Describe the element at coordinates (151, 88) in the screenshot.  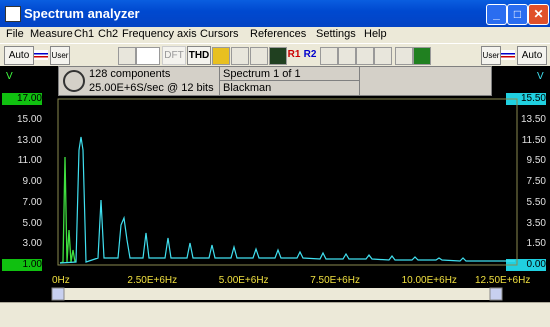
I see `rate-text: 25.00E+6S/sec @ 12 bits` at that location.